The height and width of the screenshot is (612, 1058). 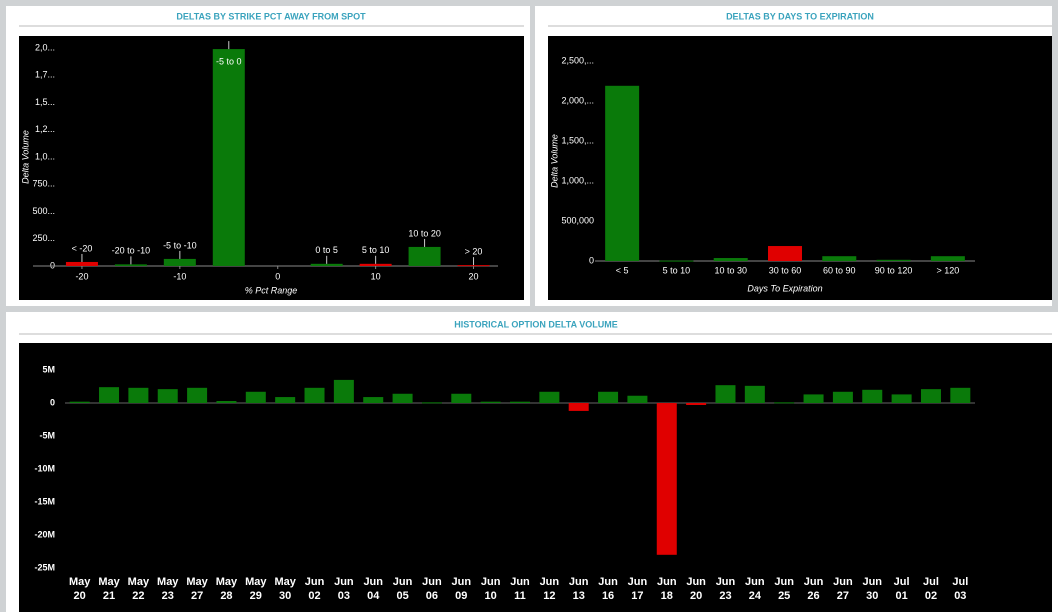 What do you see at coordinates (901, 589) in the screenshot?
I see `x-tick-label: Jul 01` at bounding box center [901, 589].